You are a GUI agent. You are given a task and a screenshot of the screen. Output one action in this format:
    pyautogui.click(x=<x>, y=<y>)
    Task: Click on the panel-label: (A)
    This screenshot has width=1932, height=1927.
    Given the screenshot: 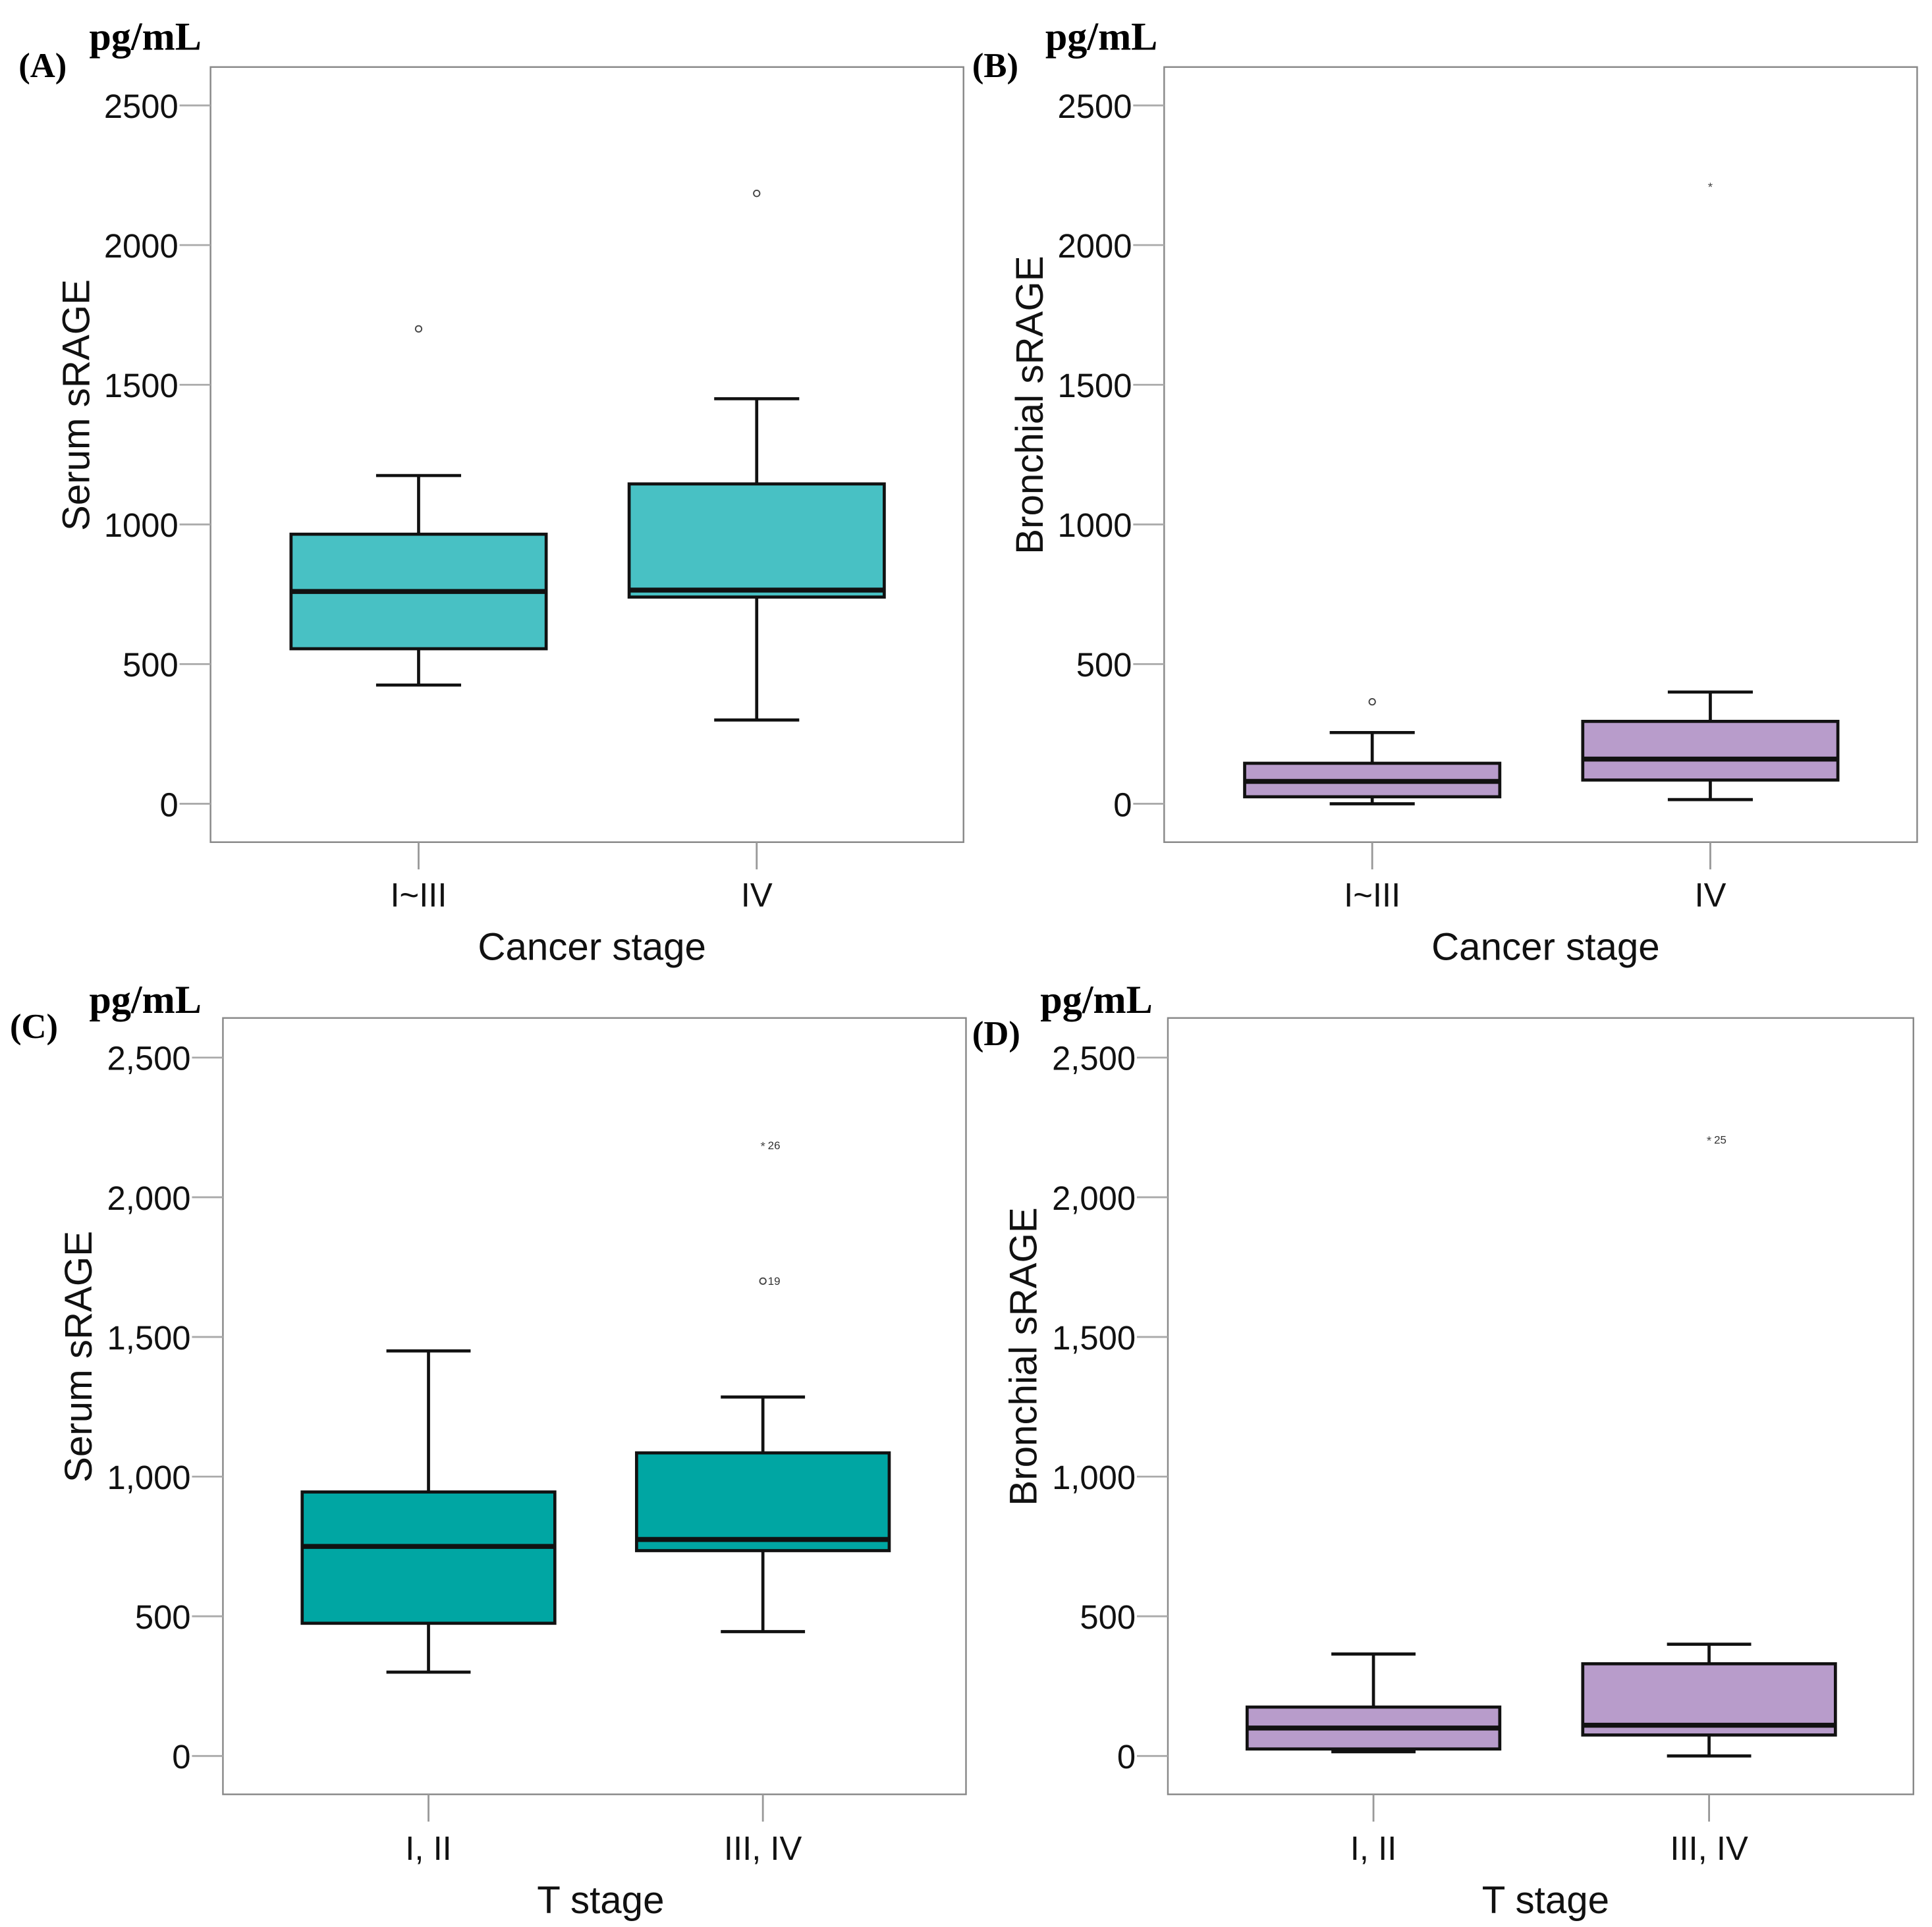 What is the action you would take?
    pyautogui.click(x=43, y=66)
    